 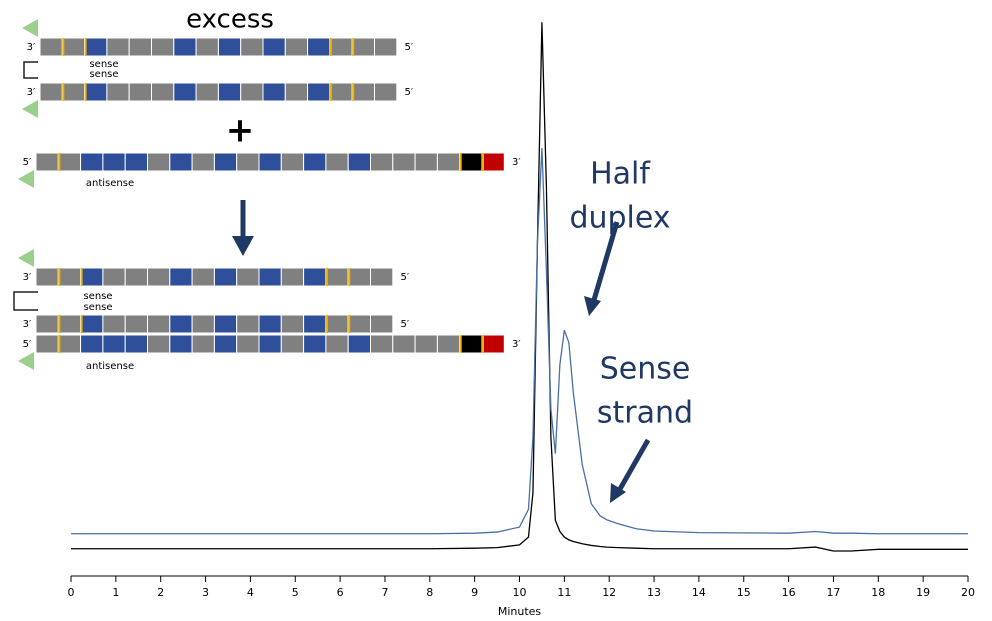 I want to click on x-tick-label: 20, so click(x=968, y=592).